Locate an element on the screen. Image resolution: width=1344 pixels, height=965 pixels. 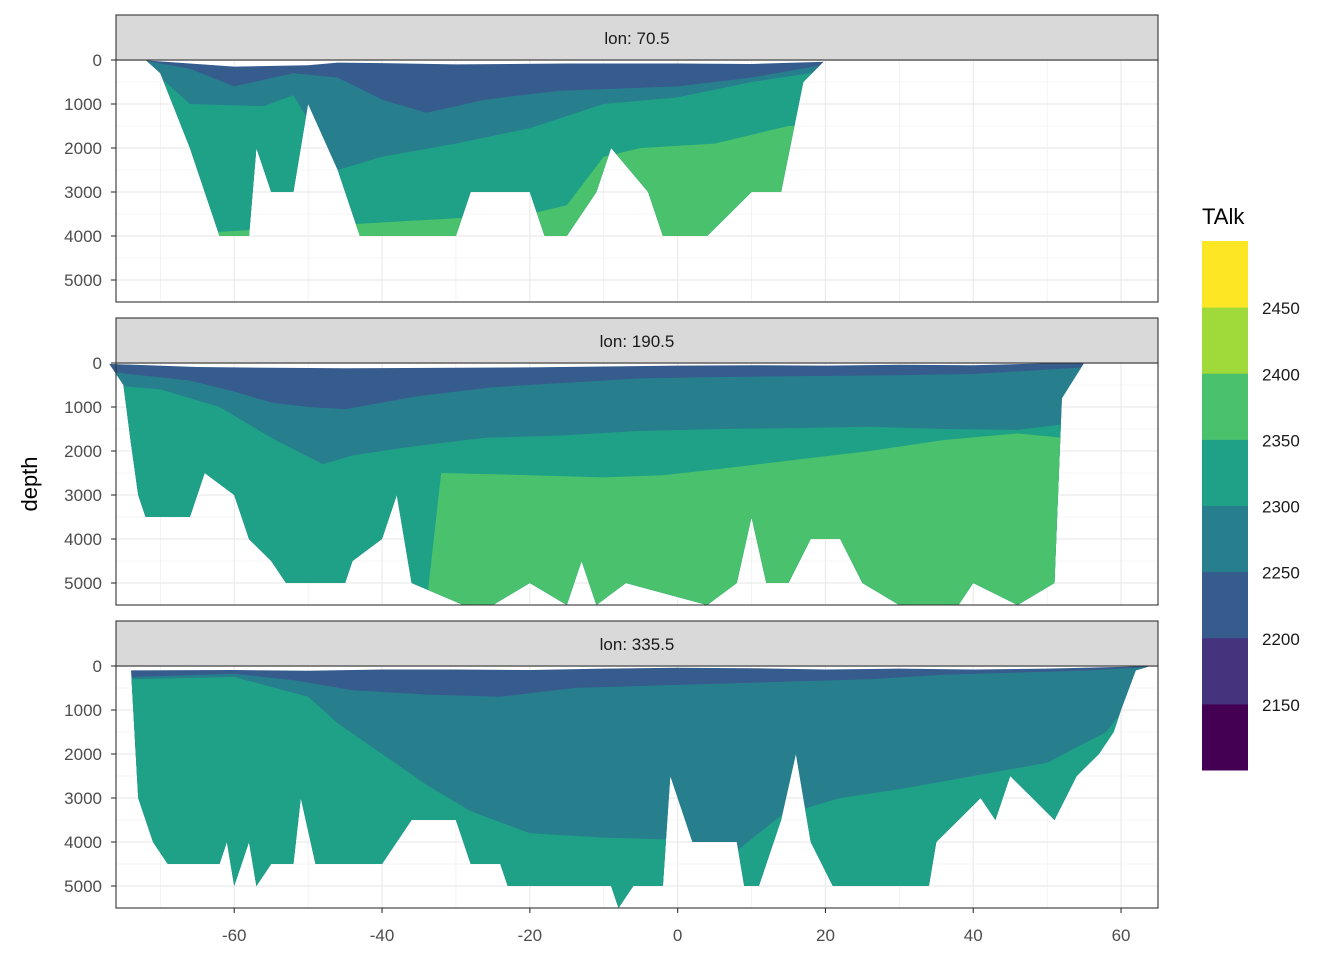
x-tick-label: 60 is located at coordinates (1121, 935).